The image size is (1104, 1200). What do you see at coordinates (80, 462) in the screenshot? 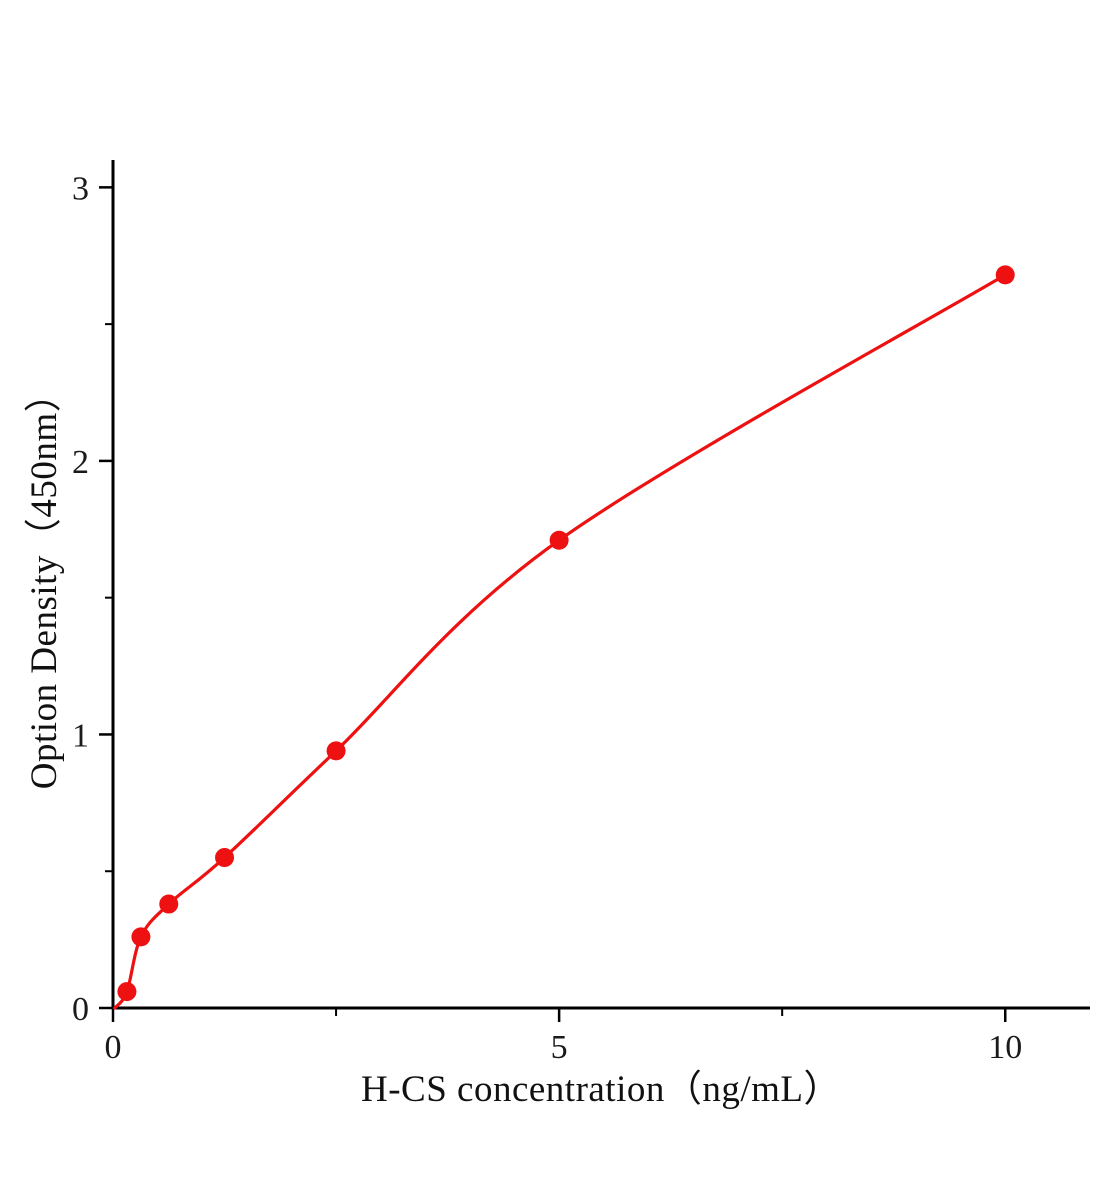
I see `y-tick-label: 2` at bounding box center [80, 462].